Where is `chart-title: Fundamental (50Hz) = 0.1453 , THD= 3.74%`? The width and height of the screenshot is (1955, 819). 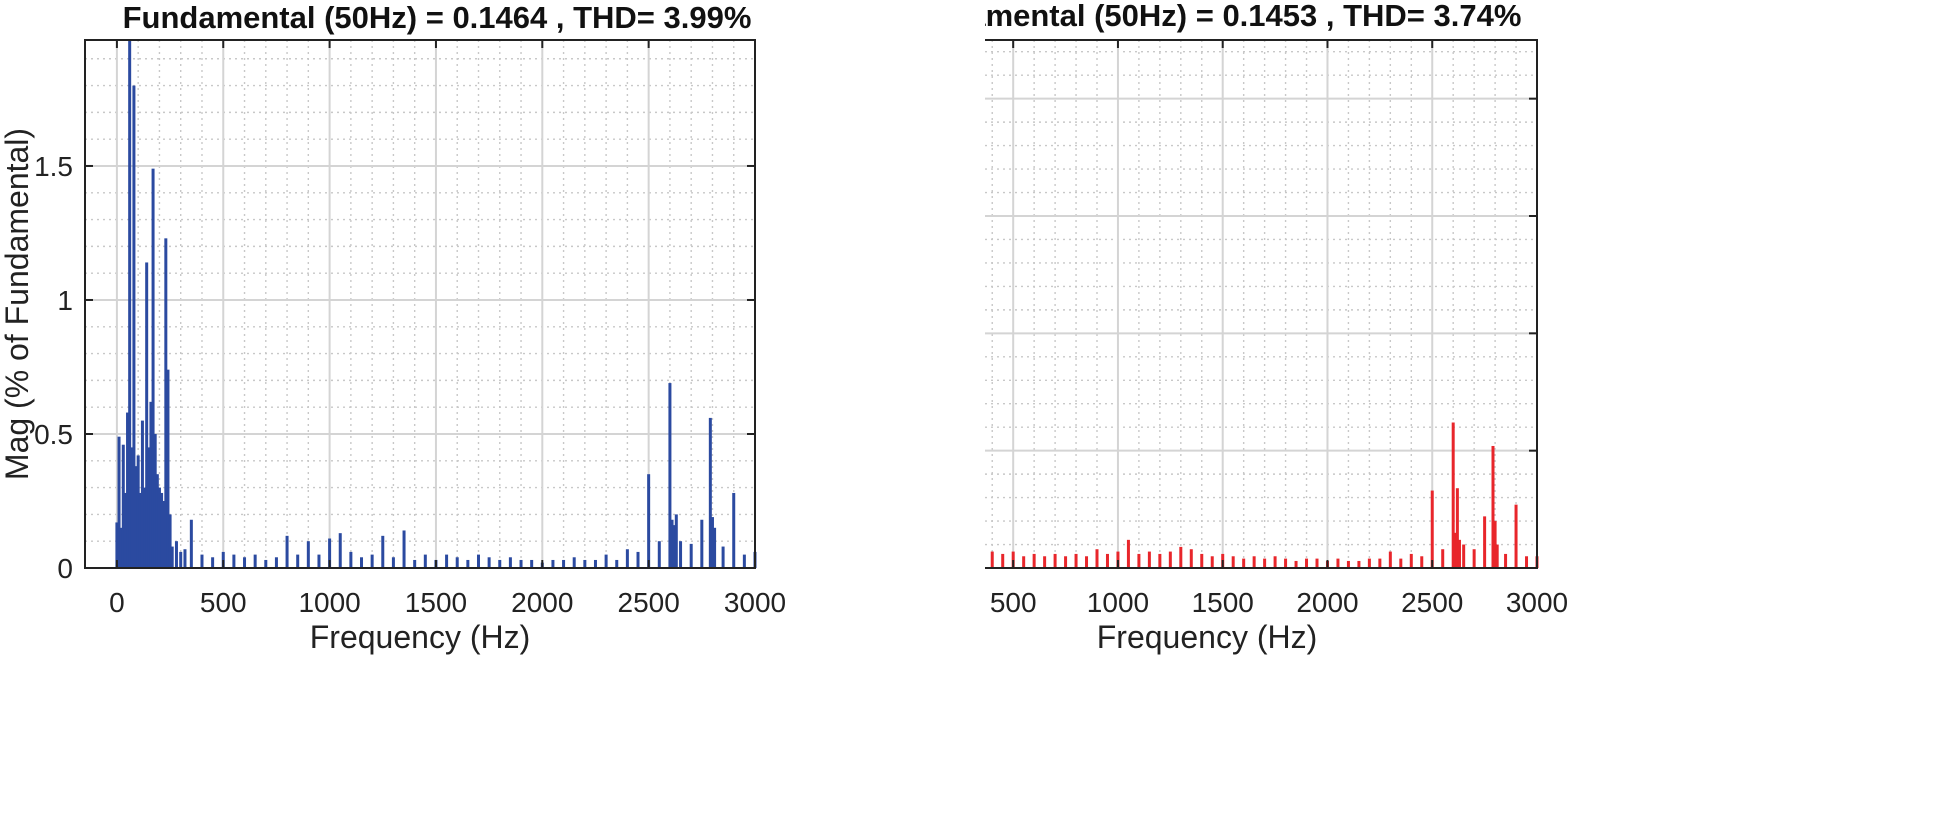 chart-title: Fundamental (50Hz) = 0.1453 , THD= 3.74% is located at coordinates (1253, 16).